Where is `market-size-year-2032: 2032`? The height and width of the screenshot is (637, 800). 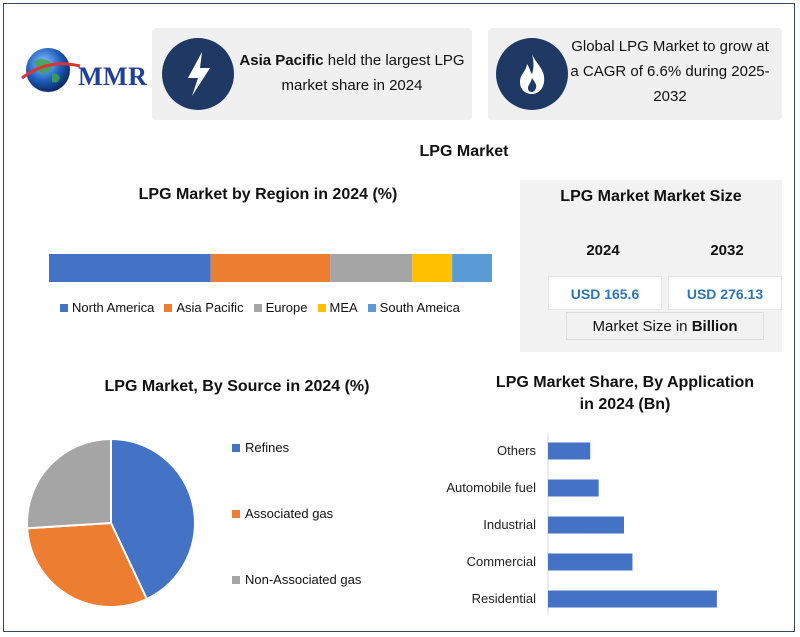
market-size-year-2032: 2032 is located at coordinates (727, 250).